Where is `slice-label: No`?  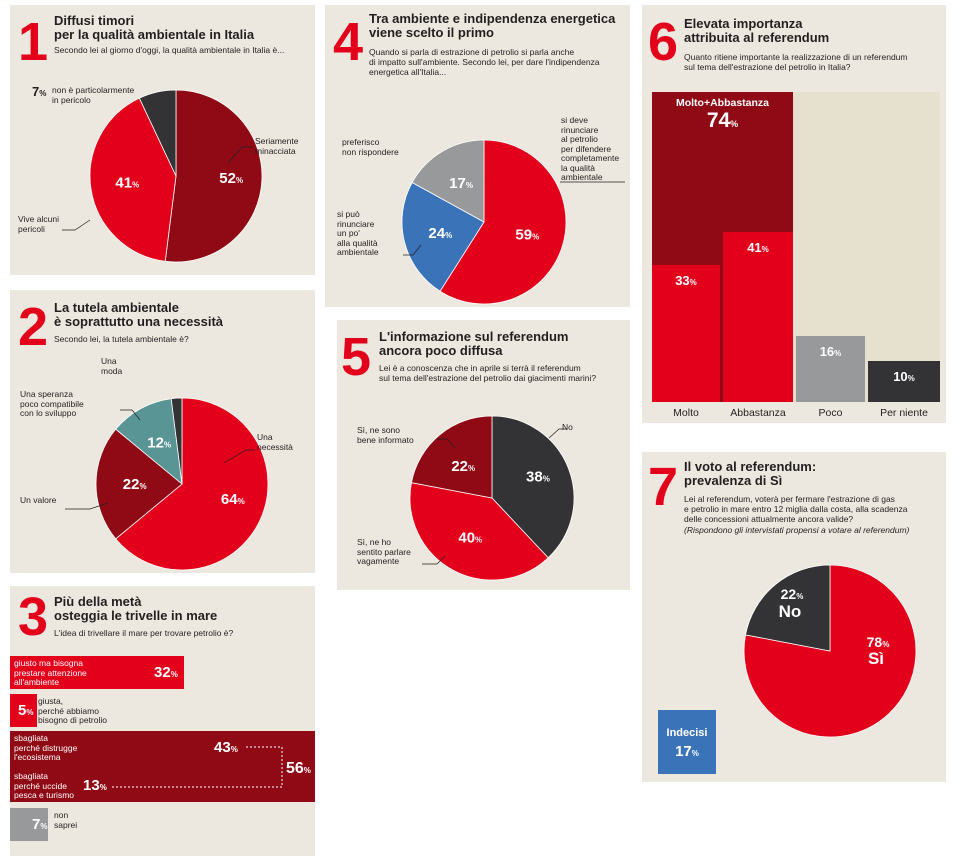
slice-label: No is located at coordinates (790, 611).